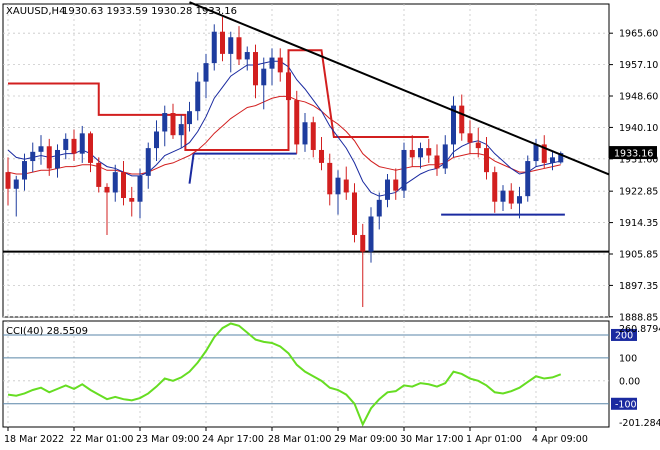  What do you see at coordinates (191, 168) in the screenshot?
I see `blue-level-upper-hook` at bounding box center [191, 168].